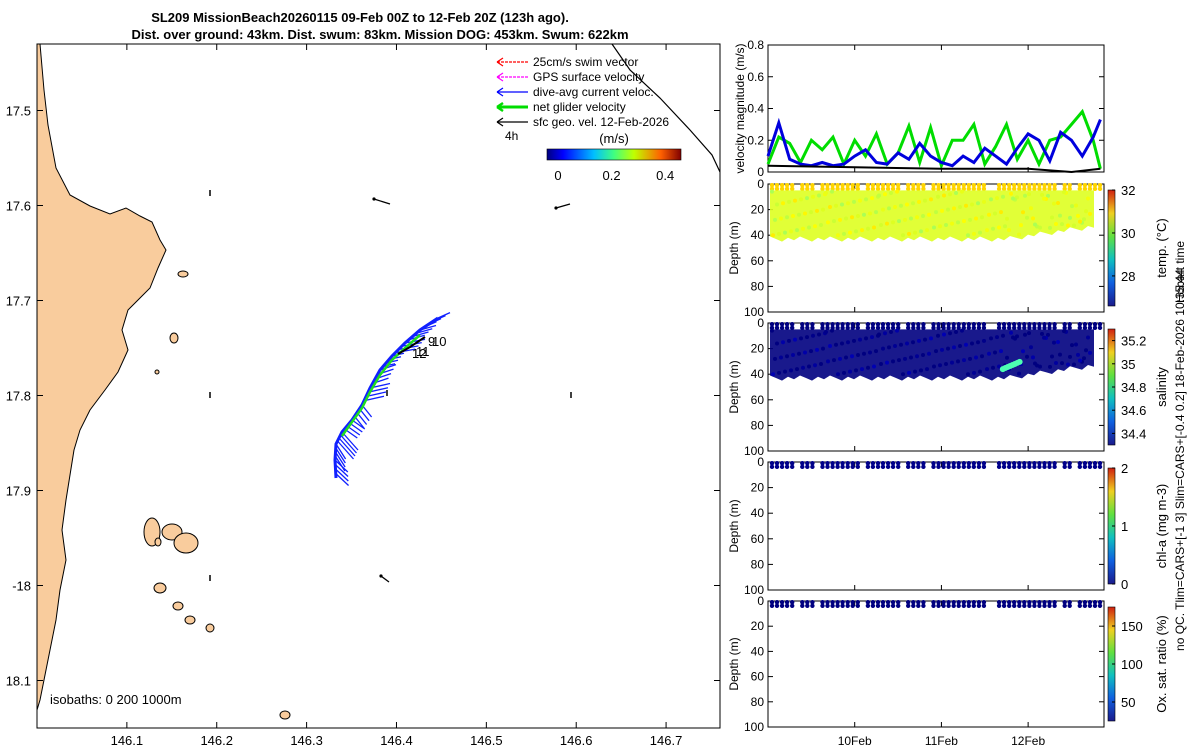 The image size is (1200, 750). I want to click on map-y-tick-label: 17.7, so click(18, 301).